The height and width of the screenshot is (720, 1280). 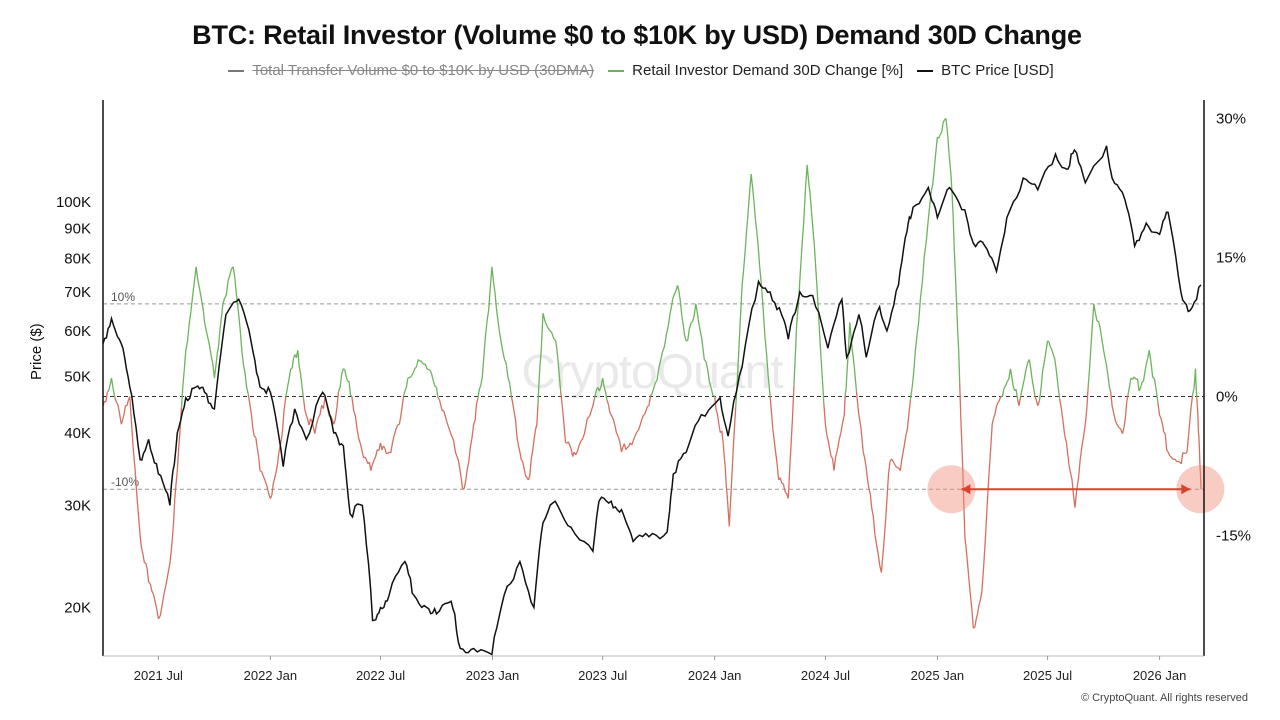 What do you see at coordinates (123, 297) in the screenshot?
I see `reference-line-label: 10%` at bounding box center [123, 297].